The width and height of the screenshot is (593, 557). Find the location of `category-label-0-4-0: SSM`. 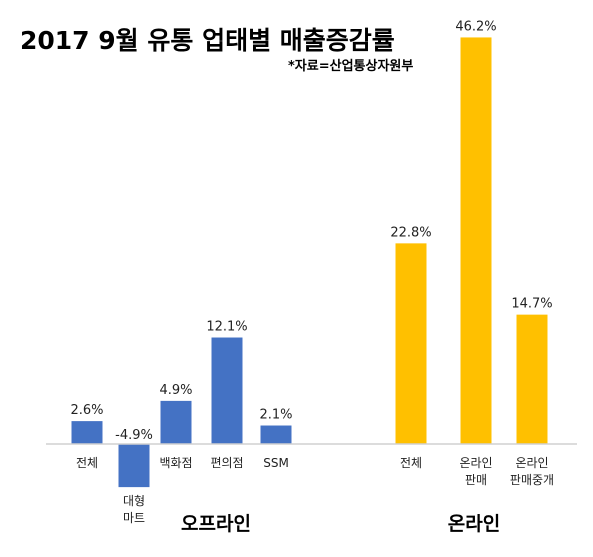

category-label-0-4-0: SSM is located at coordinates (276, 463).